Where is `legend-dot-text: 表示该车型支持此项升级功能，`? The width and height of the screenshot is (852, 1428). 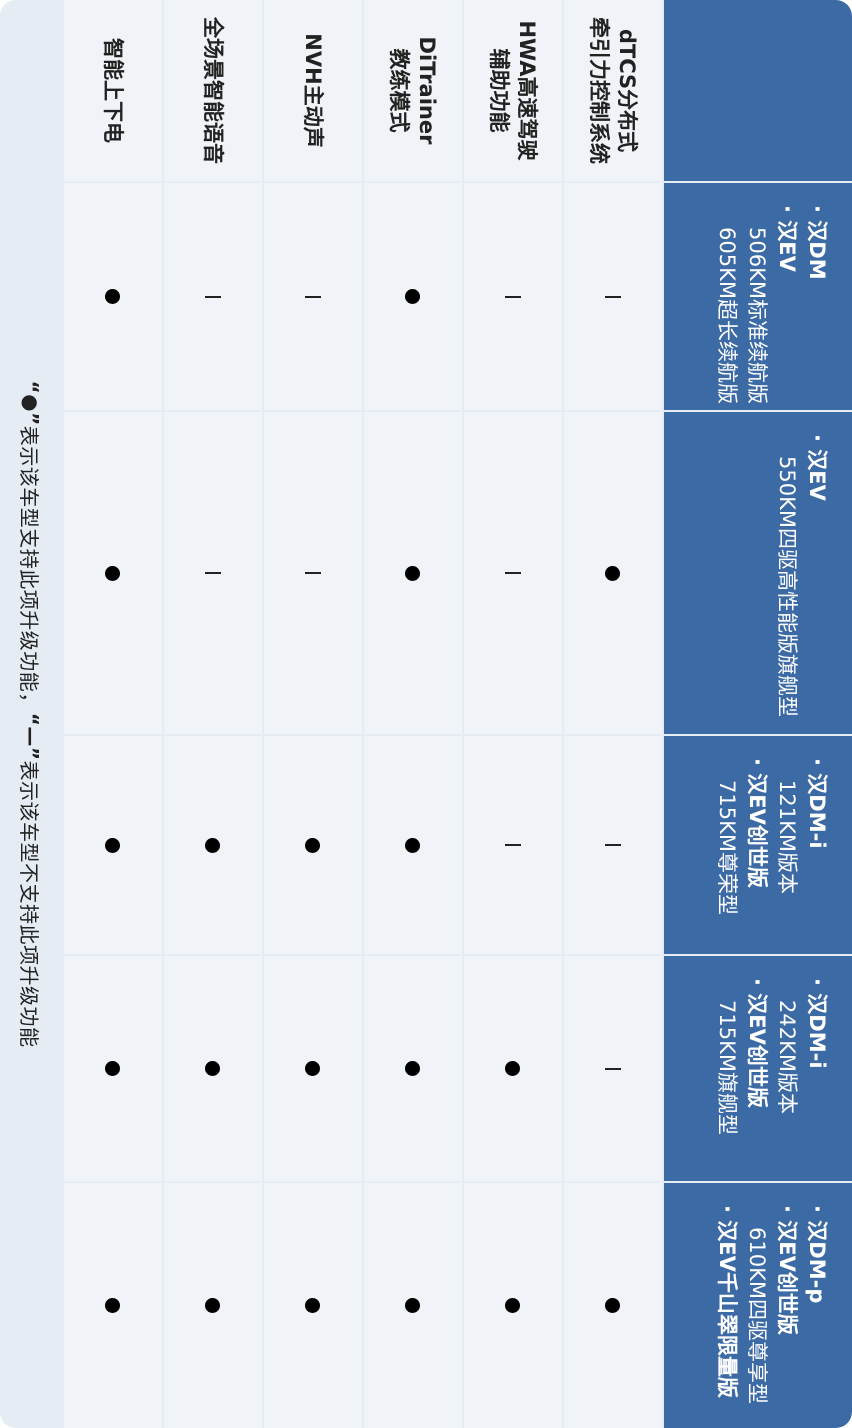 legend-dot-text: 表示该车型支持此项升级功能， is located at coordinates (29, 569).